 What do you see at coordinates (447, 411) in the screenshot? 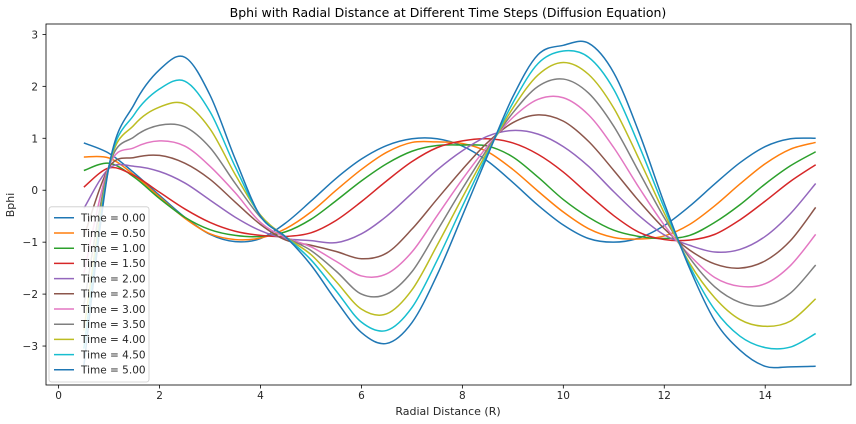
I see `x-axis-label: Radial Distance (R)` at bounding box center [447, 411].